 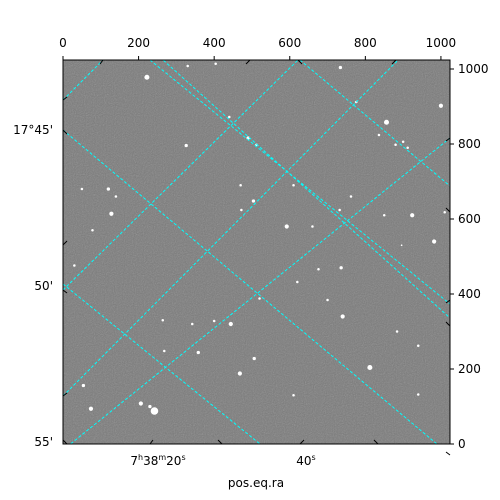 I want to click on x-tick-label: 600, so click(x=289, y=43).